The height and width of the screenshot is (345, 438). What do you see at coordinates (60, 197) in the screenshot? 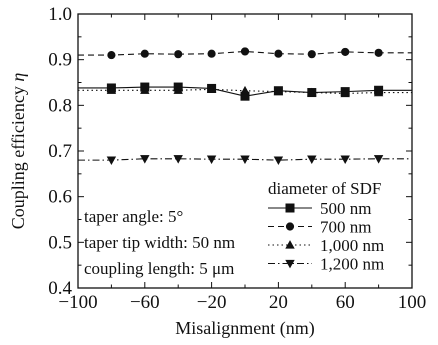
I see `y-tick-label: 0.6` at bounding box center [60, 197].